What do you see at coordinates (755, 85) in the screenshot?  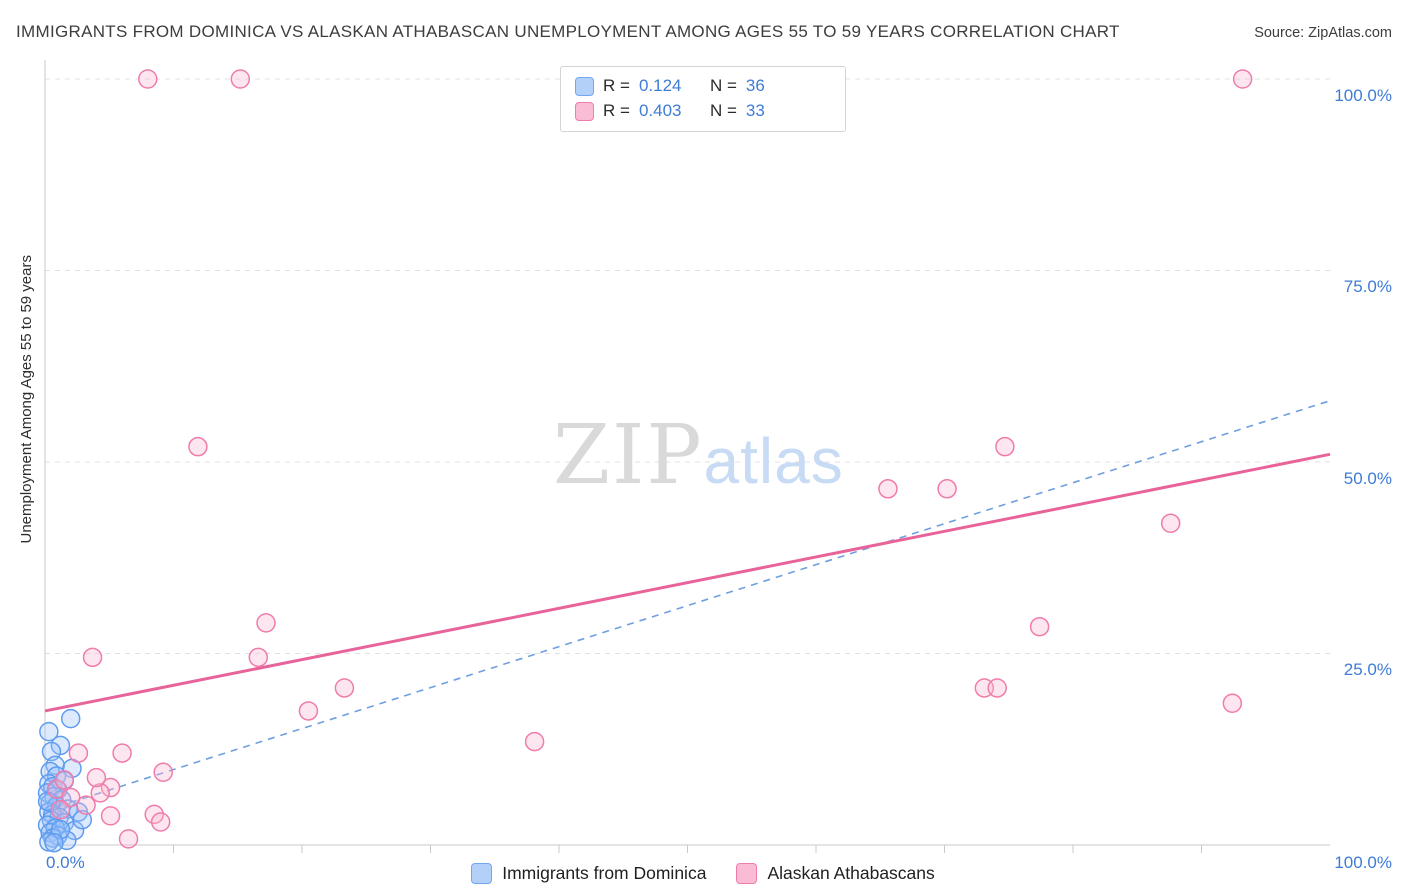 I see `n-value: 36` at bounding box center [755, 85].